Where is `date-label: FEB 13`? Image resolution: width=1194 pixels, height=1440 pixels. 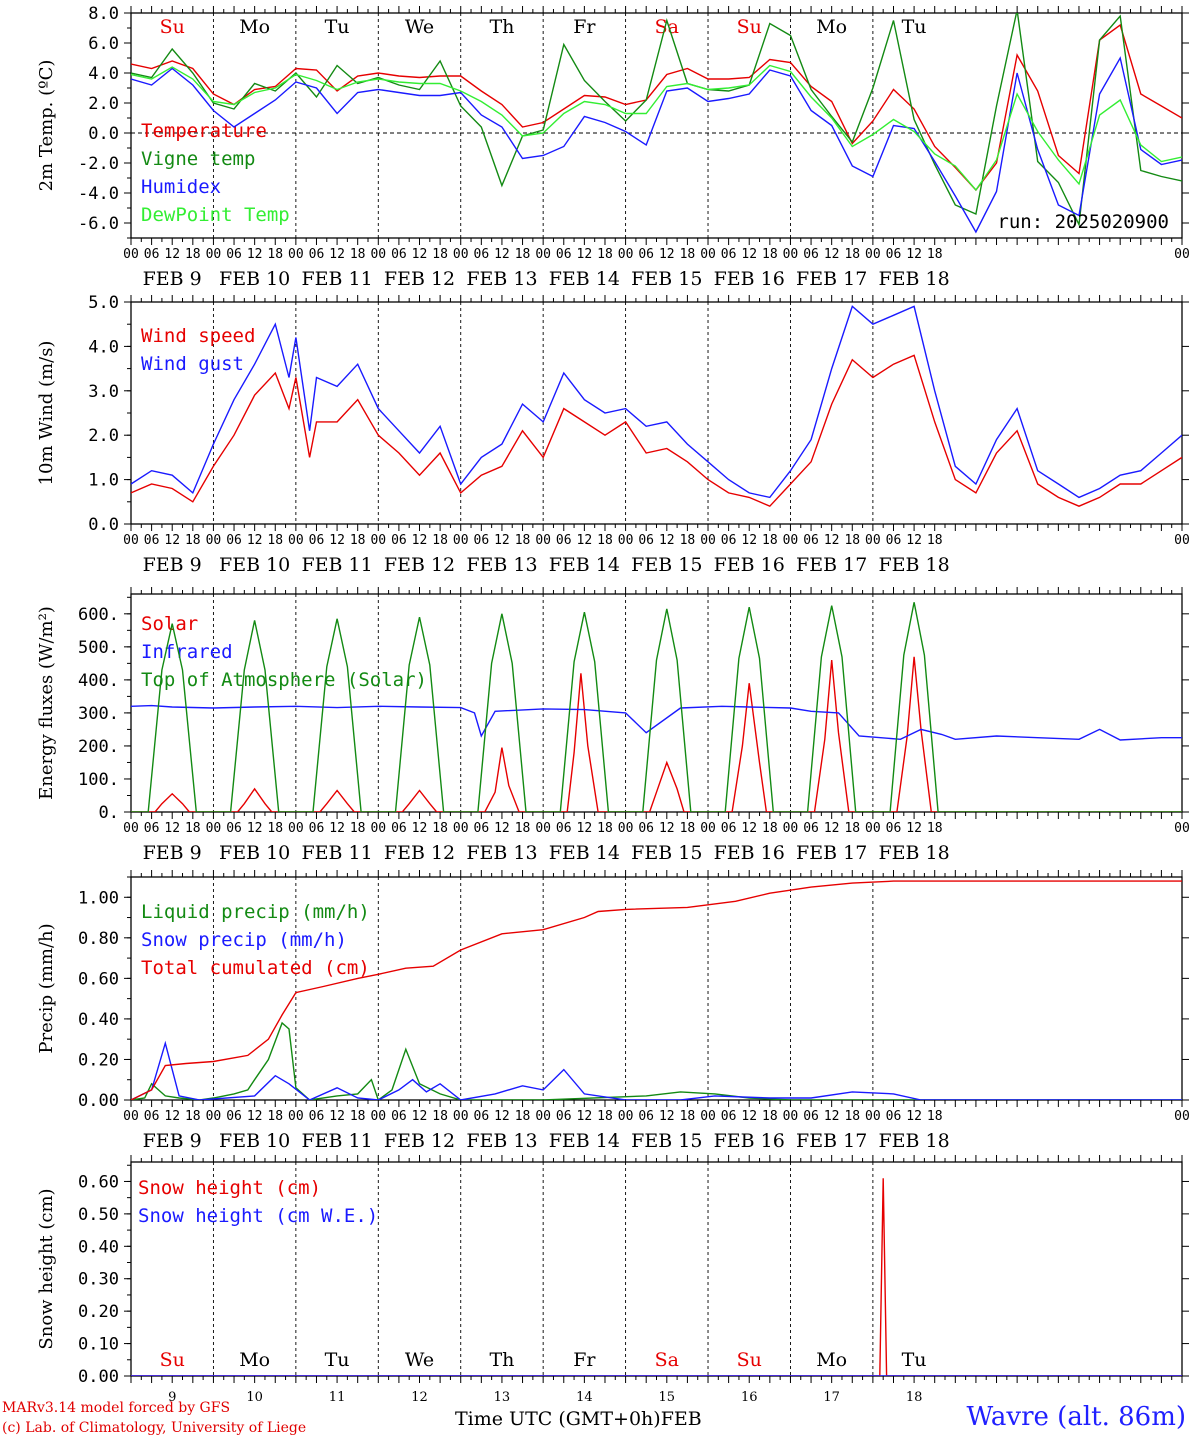 date-label: FEB 13 is located at coordinates (501, 565).